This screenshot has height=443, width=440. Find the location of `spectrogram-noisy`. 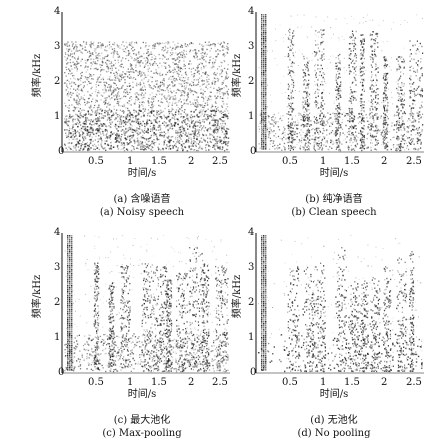

spectrogram-noisy is located at coordinates (145, 82).